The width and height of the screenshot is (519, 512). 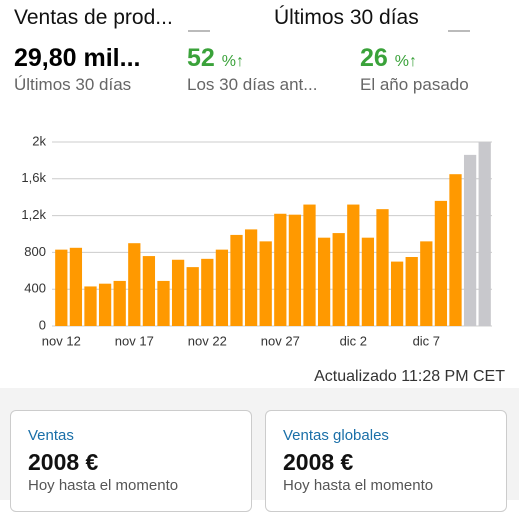 I want to click on stat-label: Últimos 30 días, so click(x=73, y=84).